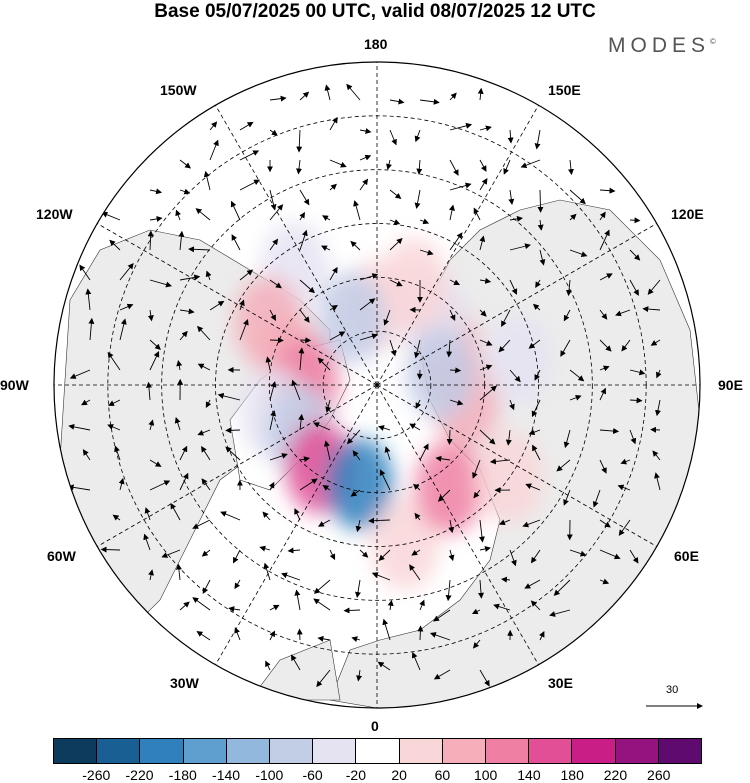 This screenshot has width=750, height=783. What do you see at coordinates (529, 775) in the screenshot?
I see `colorbar-tick-label: 140` at bounding box center [529, 775].